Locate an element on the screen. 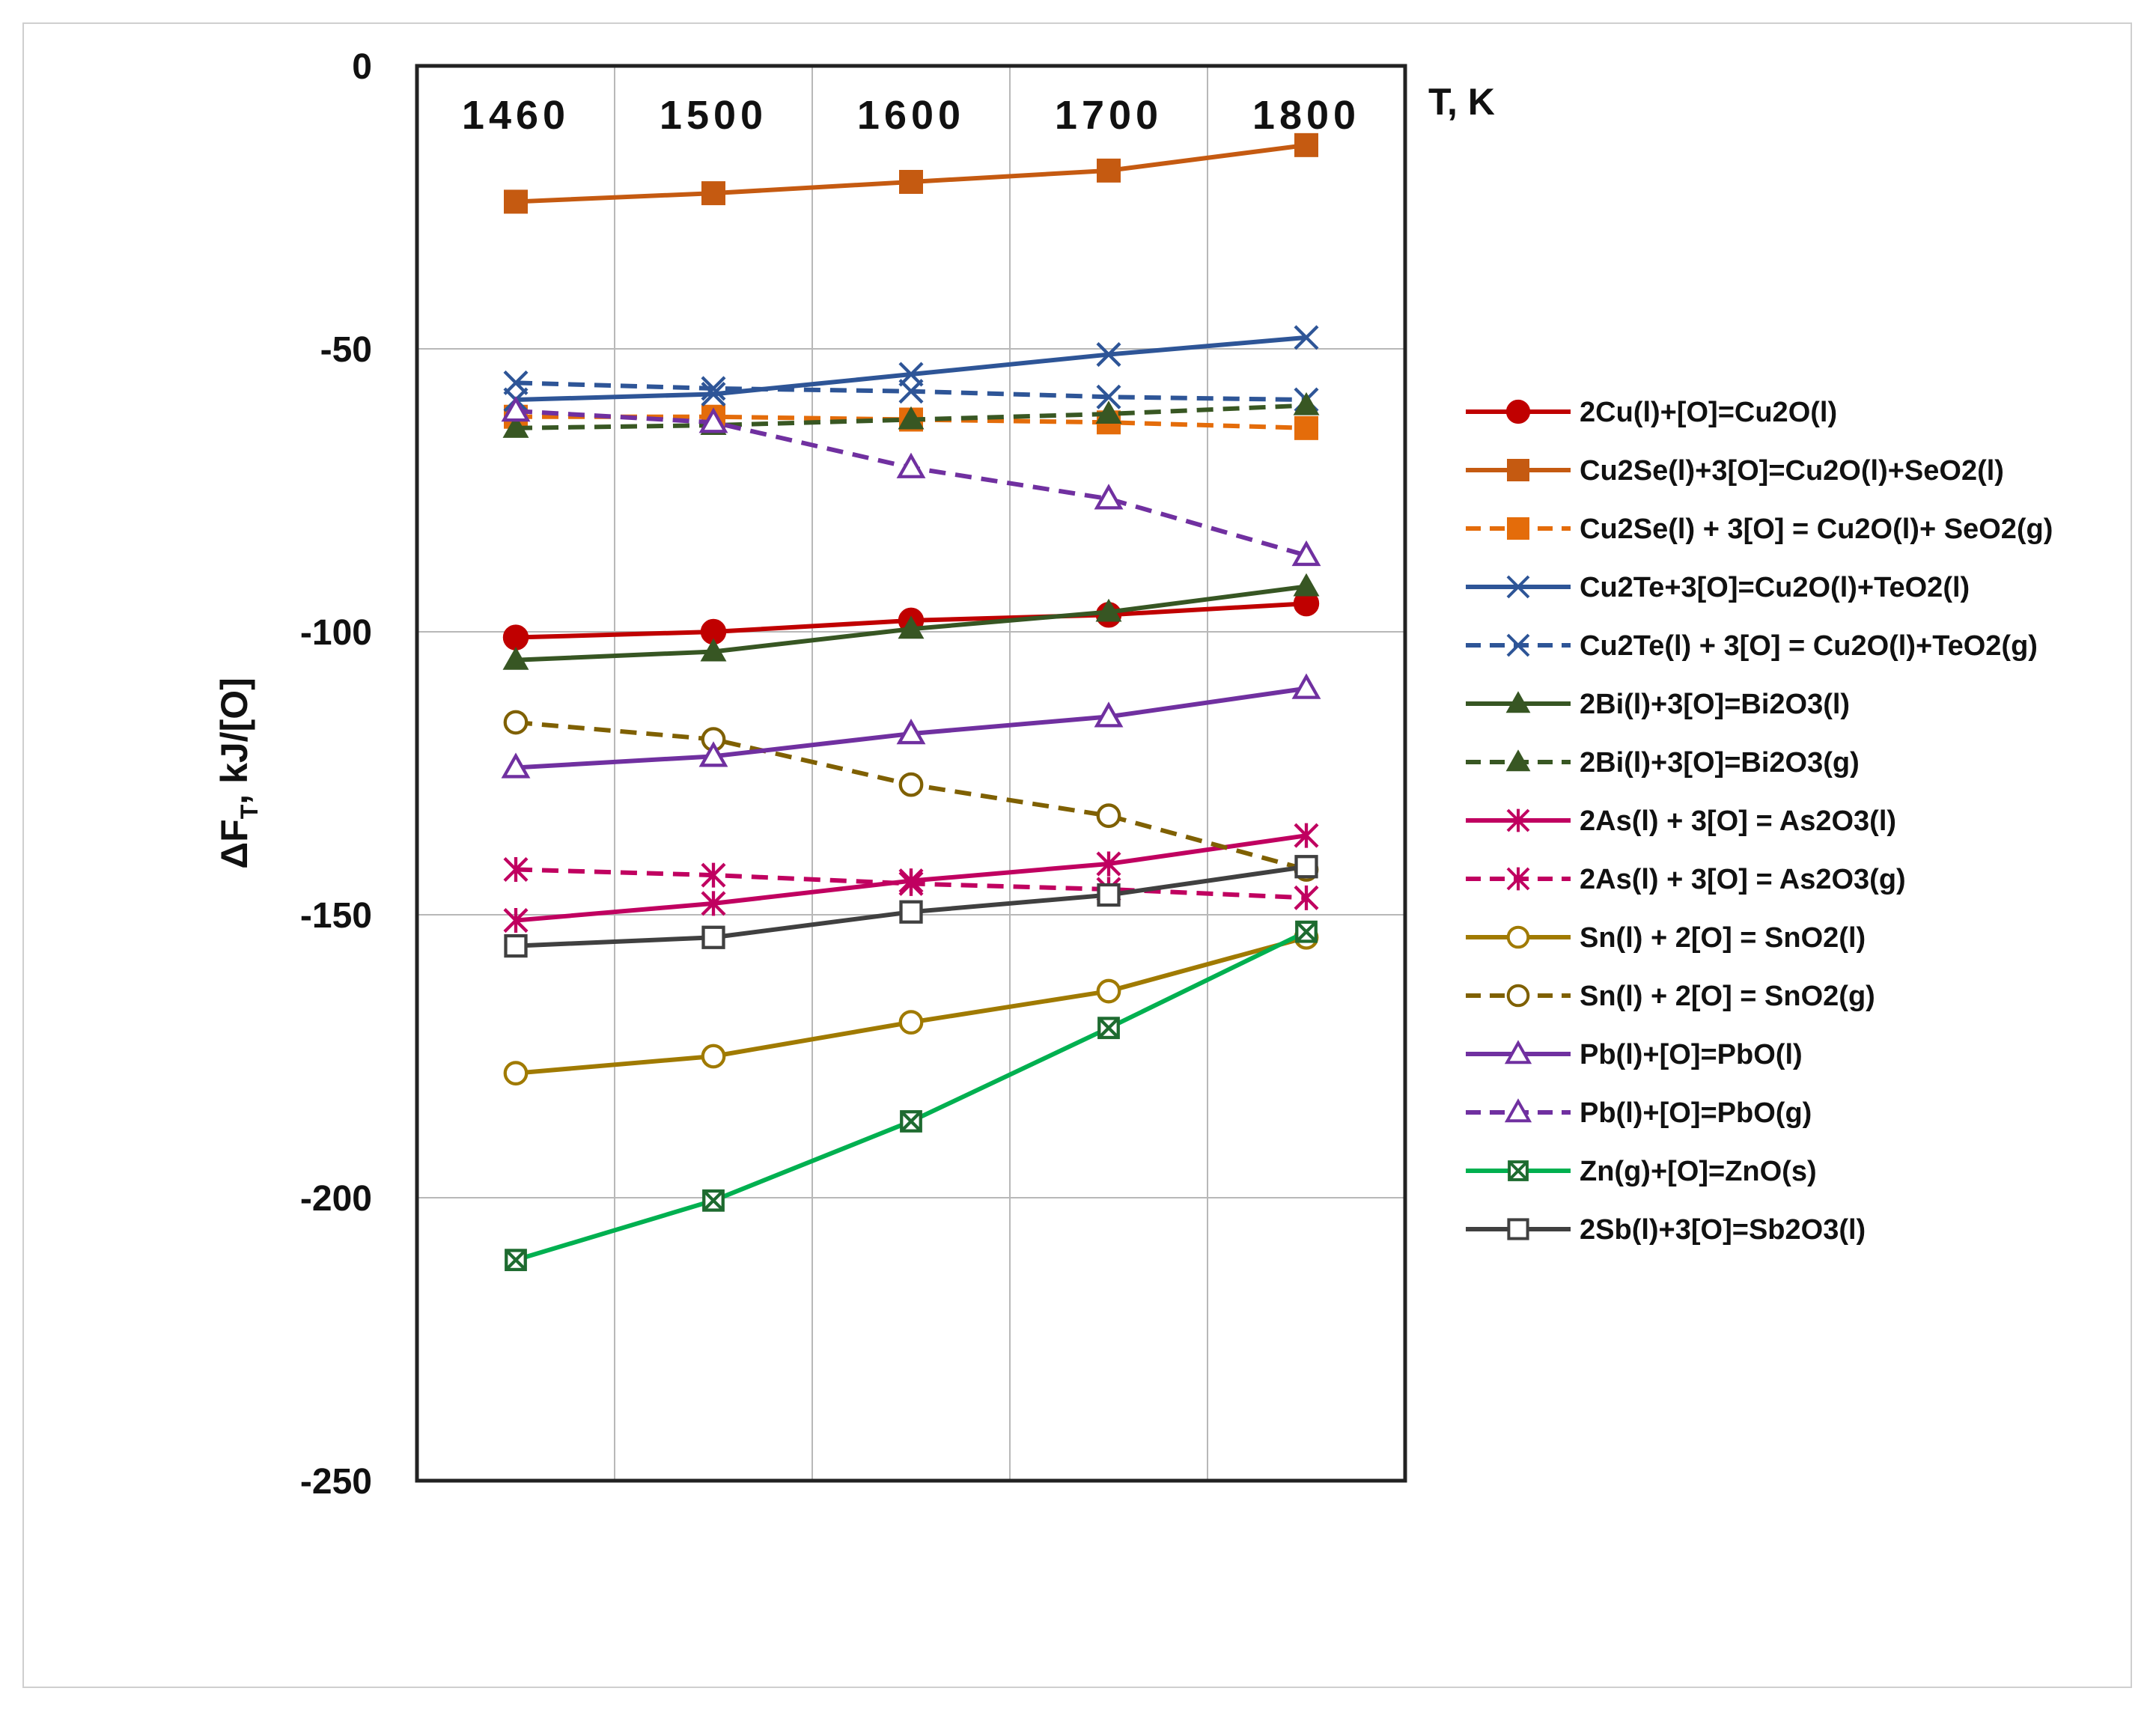  x-axis-ticks: 1460 1500 1600 1700 1800 is located at coordinates (911, 115).